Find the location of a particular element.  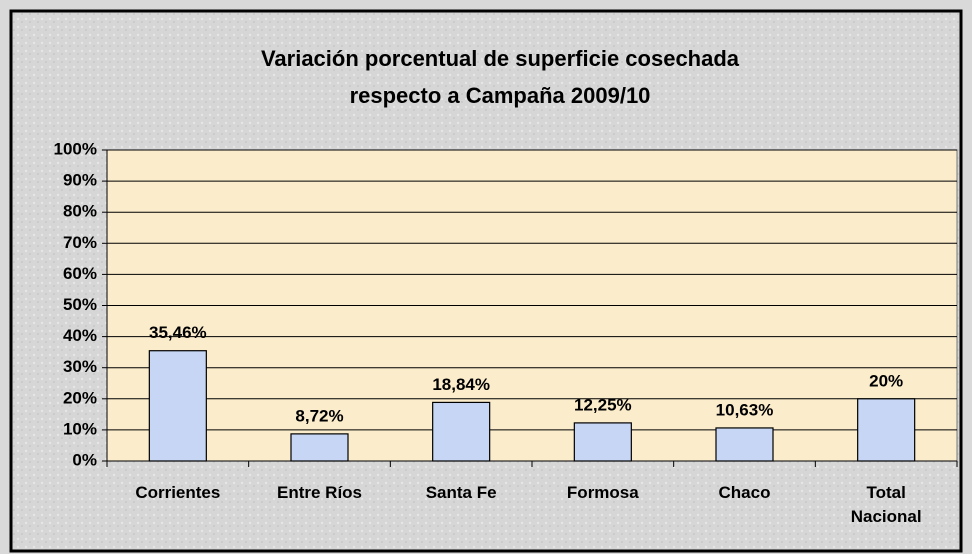

y-tick-label: 100% is located at coordinates (75, 148).